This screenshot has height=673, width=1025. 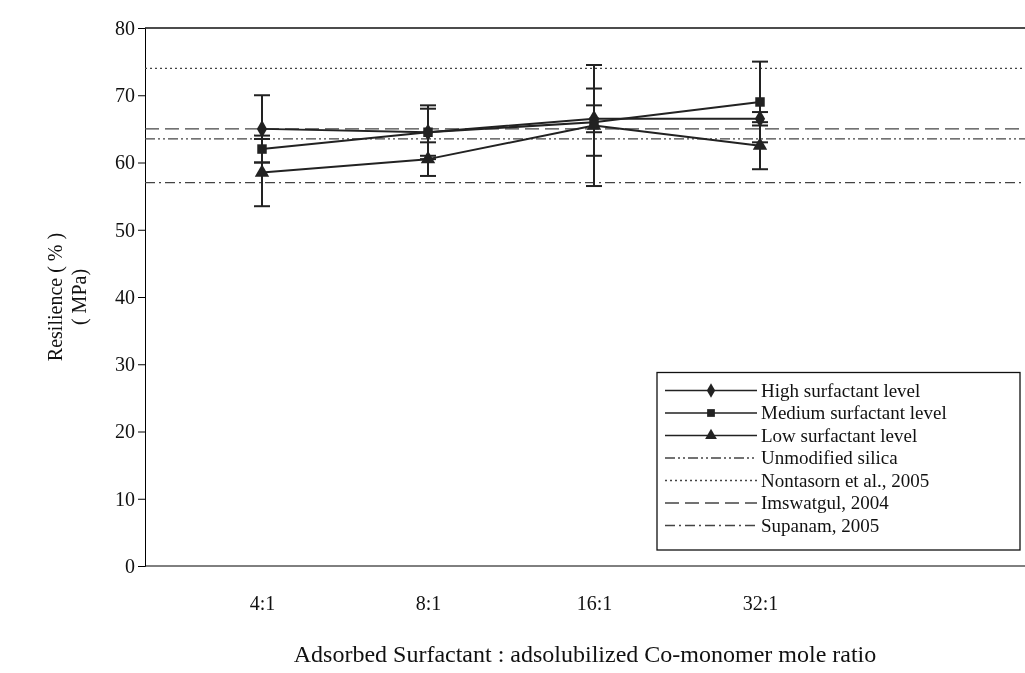 What do you see at coordinates (130, 565) in the screenshot?
I see `y-tick-label: 0` at bounding box center [130, 565].